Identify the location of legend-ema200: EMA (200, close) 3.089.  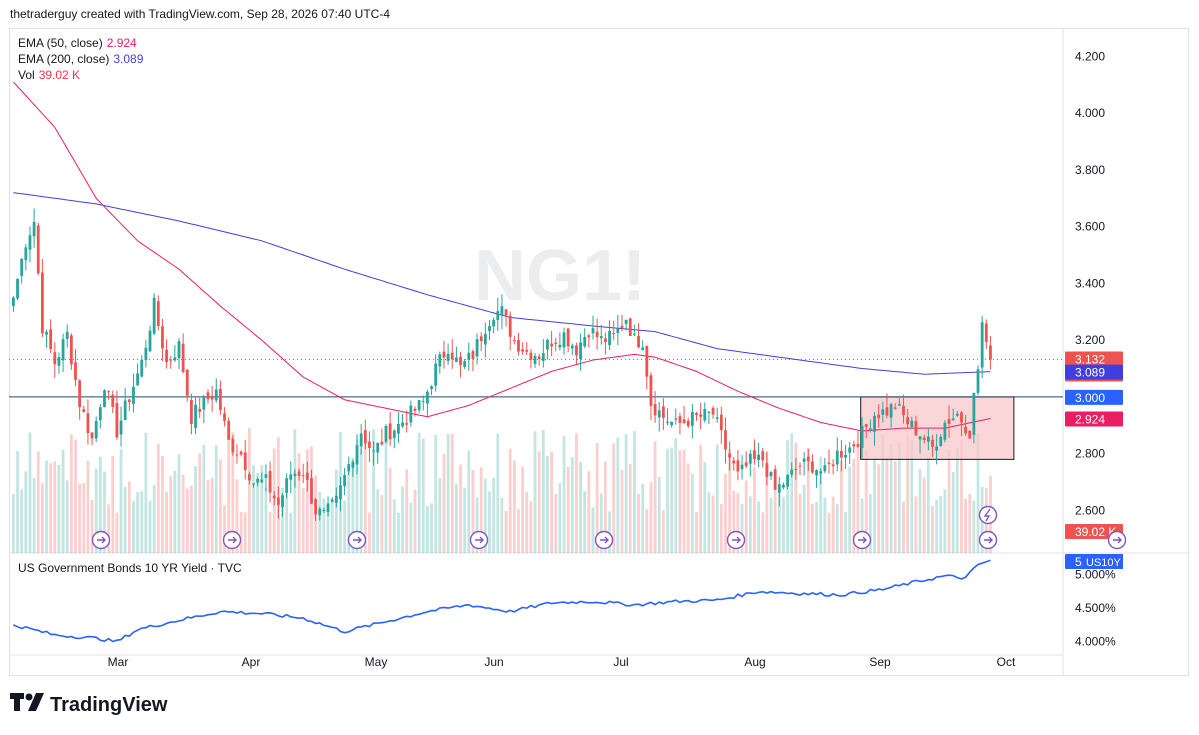
(80, 59).